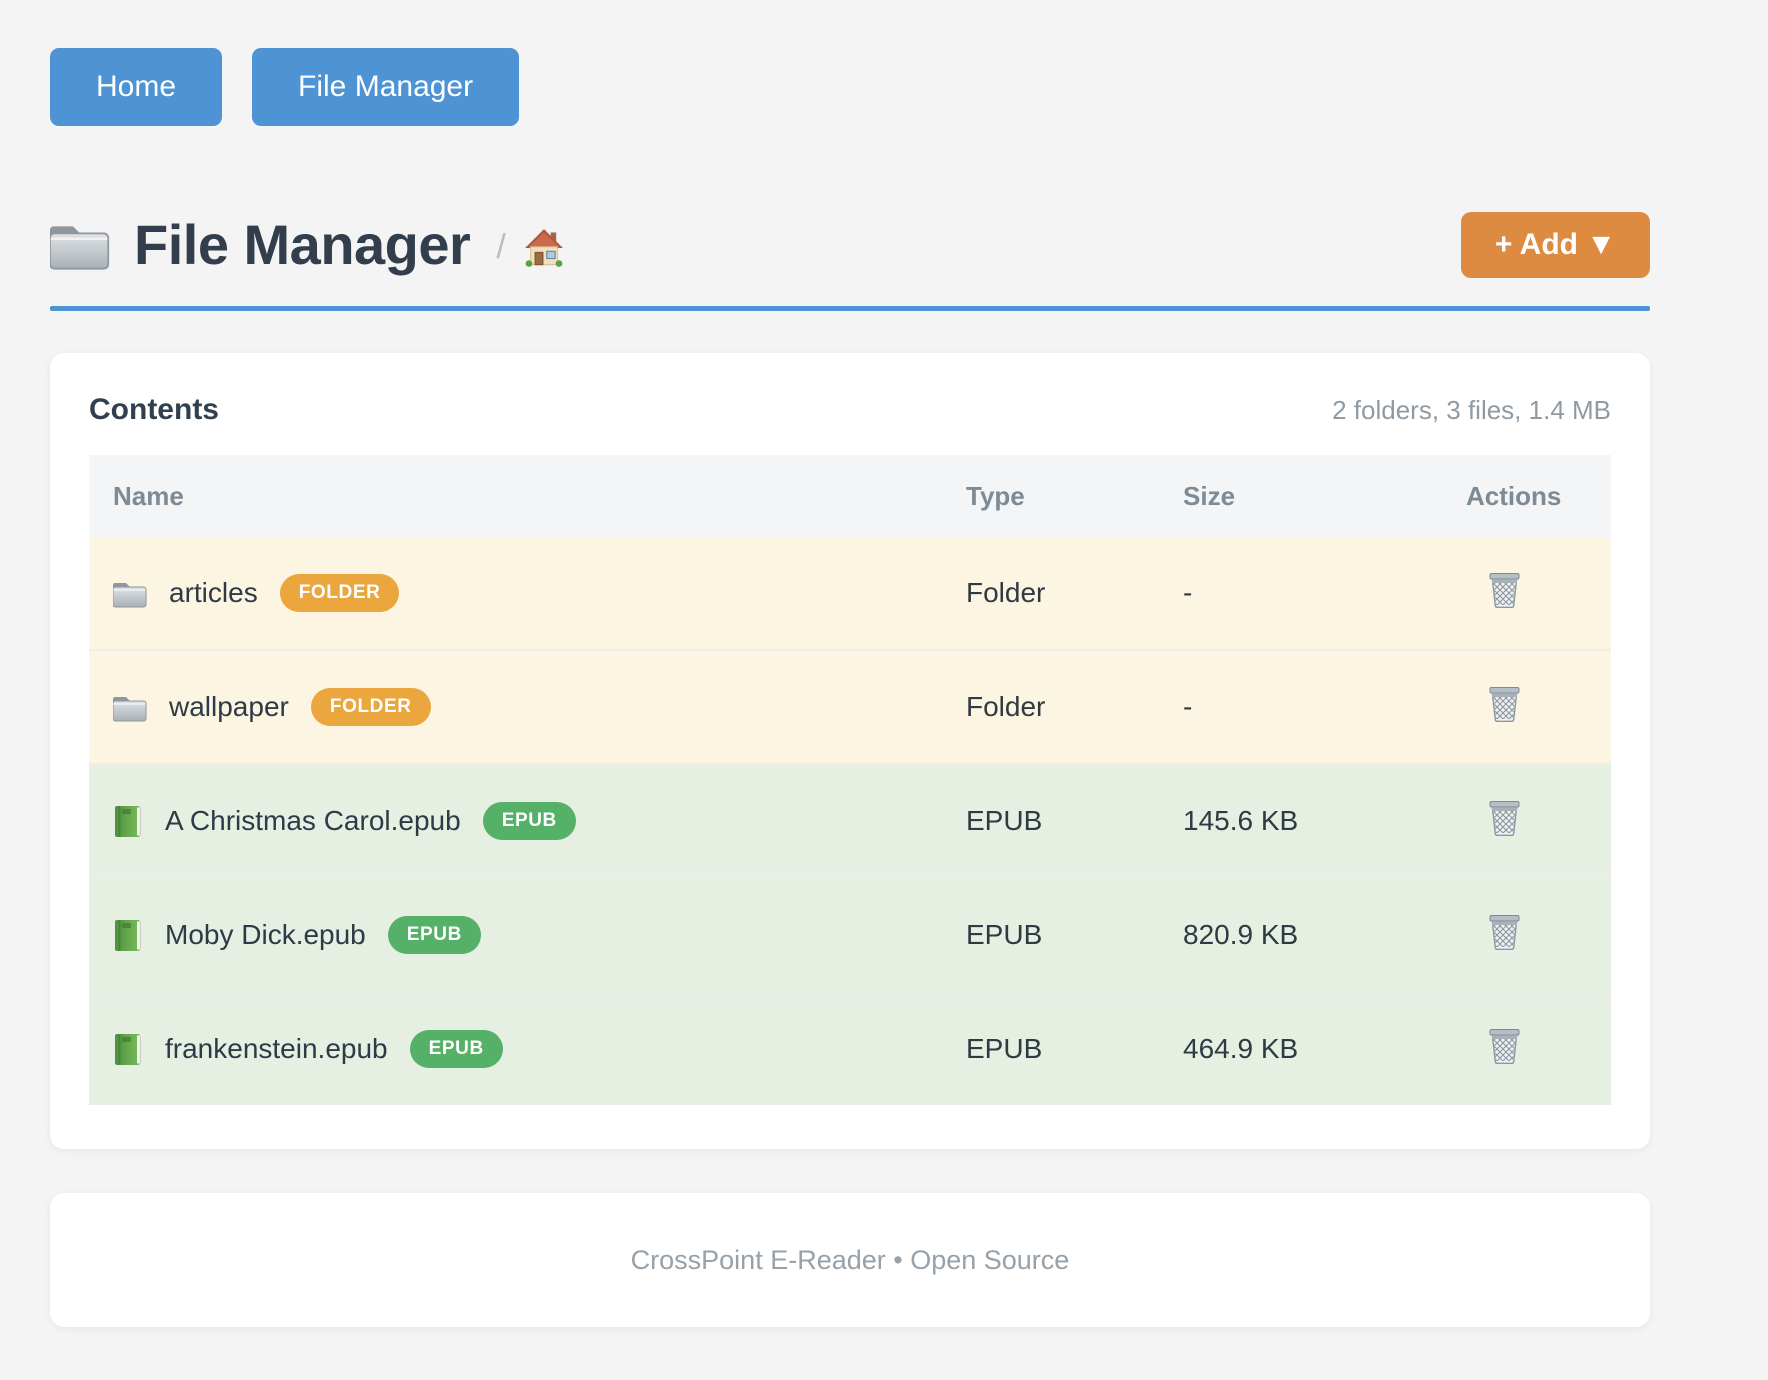  What do you see at coordinates (1471, 410) in the screenshot?
I see `contents-summary: 2 folders, 3 files, 1.4 MB` at bounding box center [1471, 410].